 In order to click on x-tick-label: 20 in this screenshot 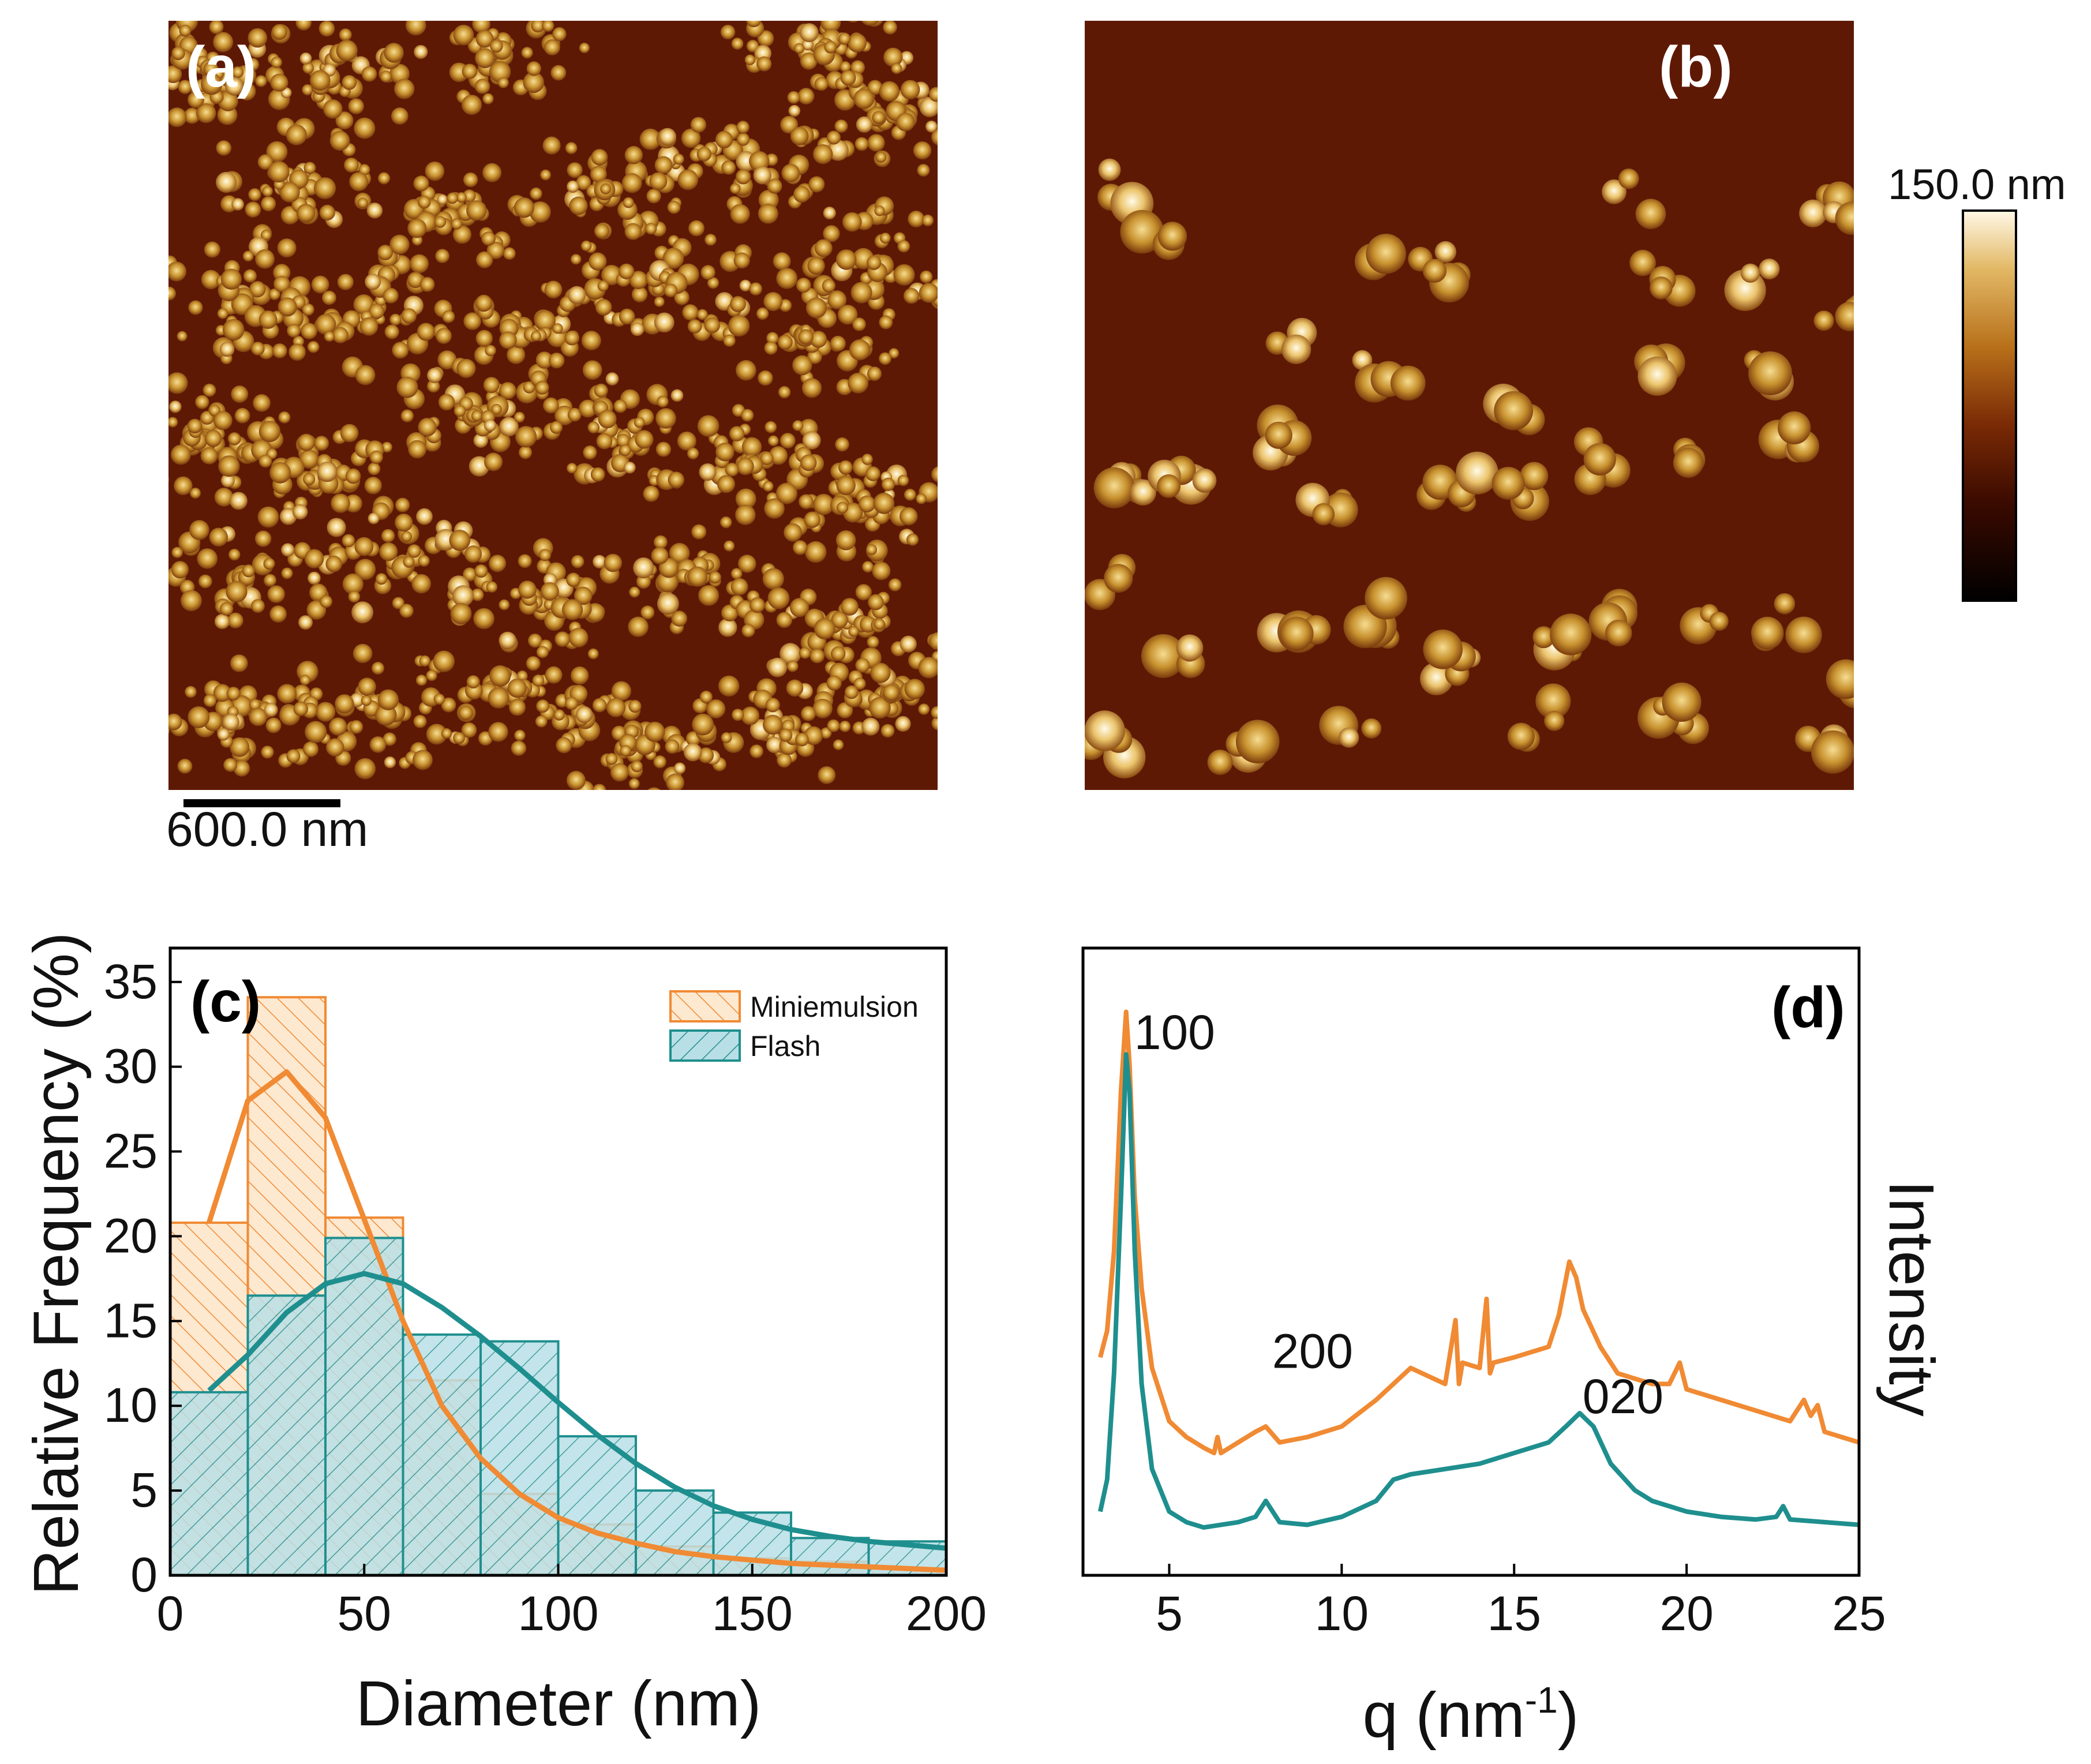, I will do `click(1686, 1613)`.